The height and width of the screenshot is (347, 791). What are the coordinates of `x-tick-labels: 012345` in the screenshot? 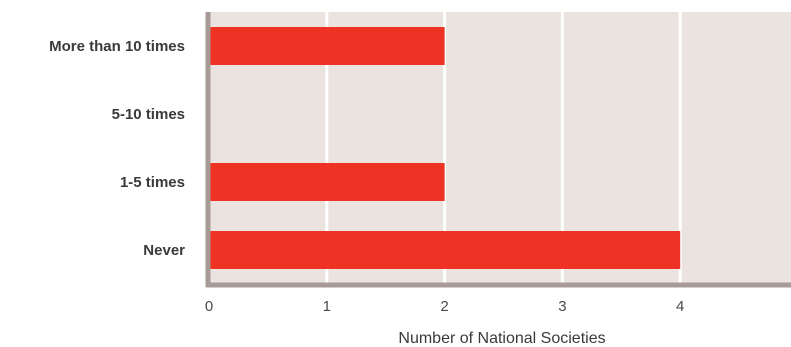 It's located at (445, 306).